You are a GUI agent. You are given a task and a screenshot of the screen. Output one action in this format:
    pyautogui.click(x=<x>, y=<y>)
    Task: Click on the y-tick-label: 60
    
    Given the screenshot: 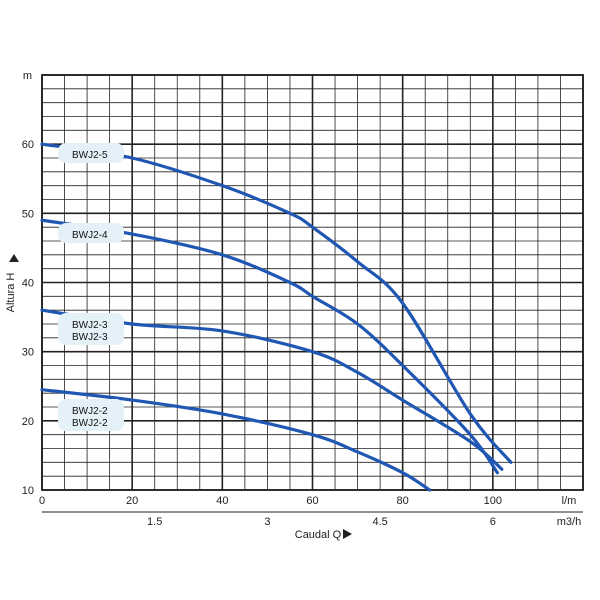 What is the action you would take?
    pyautogui.click(x=28, y=145)
    